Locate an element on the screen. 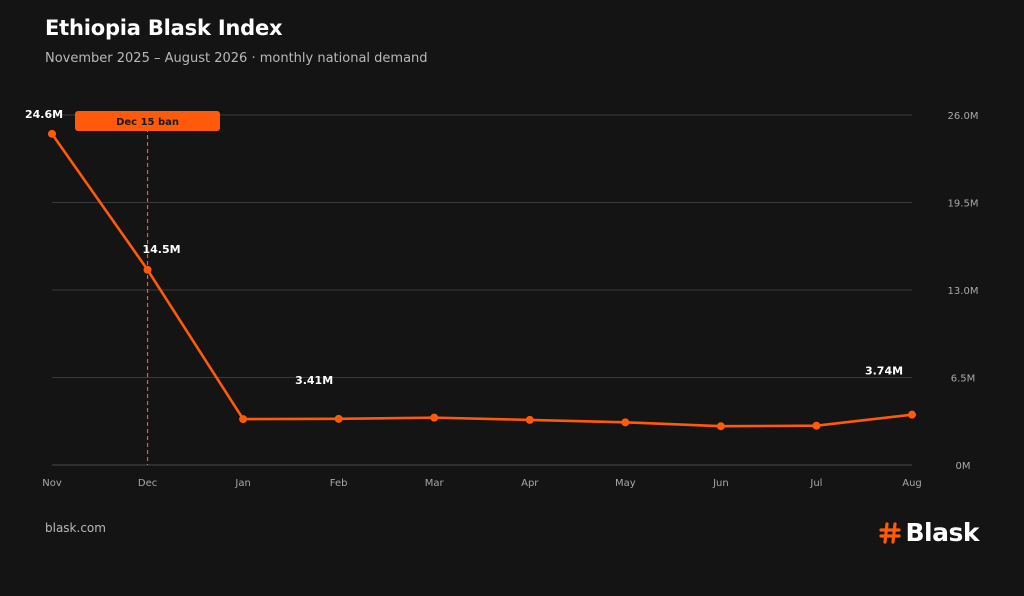 The width and height of the screenshot is (1024, 596). data-label: 24.6M is located at coordinates (44, 114).